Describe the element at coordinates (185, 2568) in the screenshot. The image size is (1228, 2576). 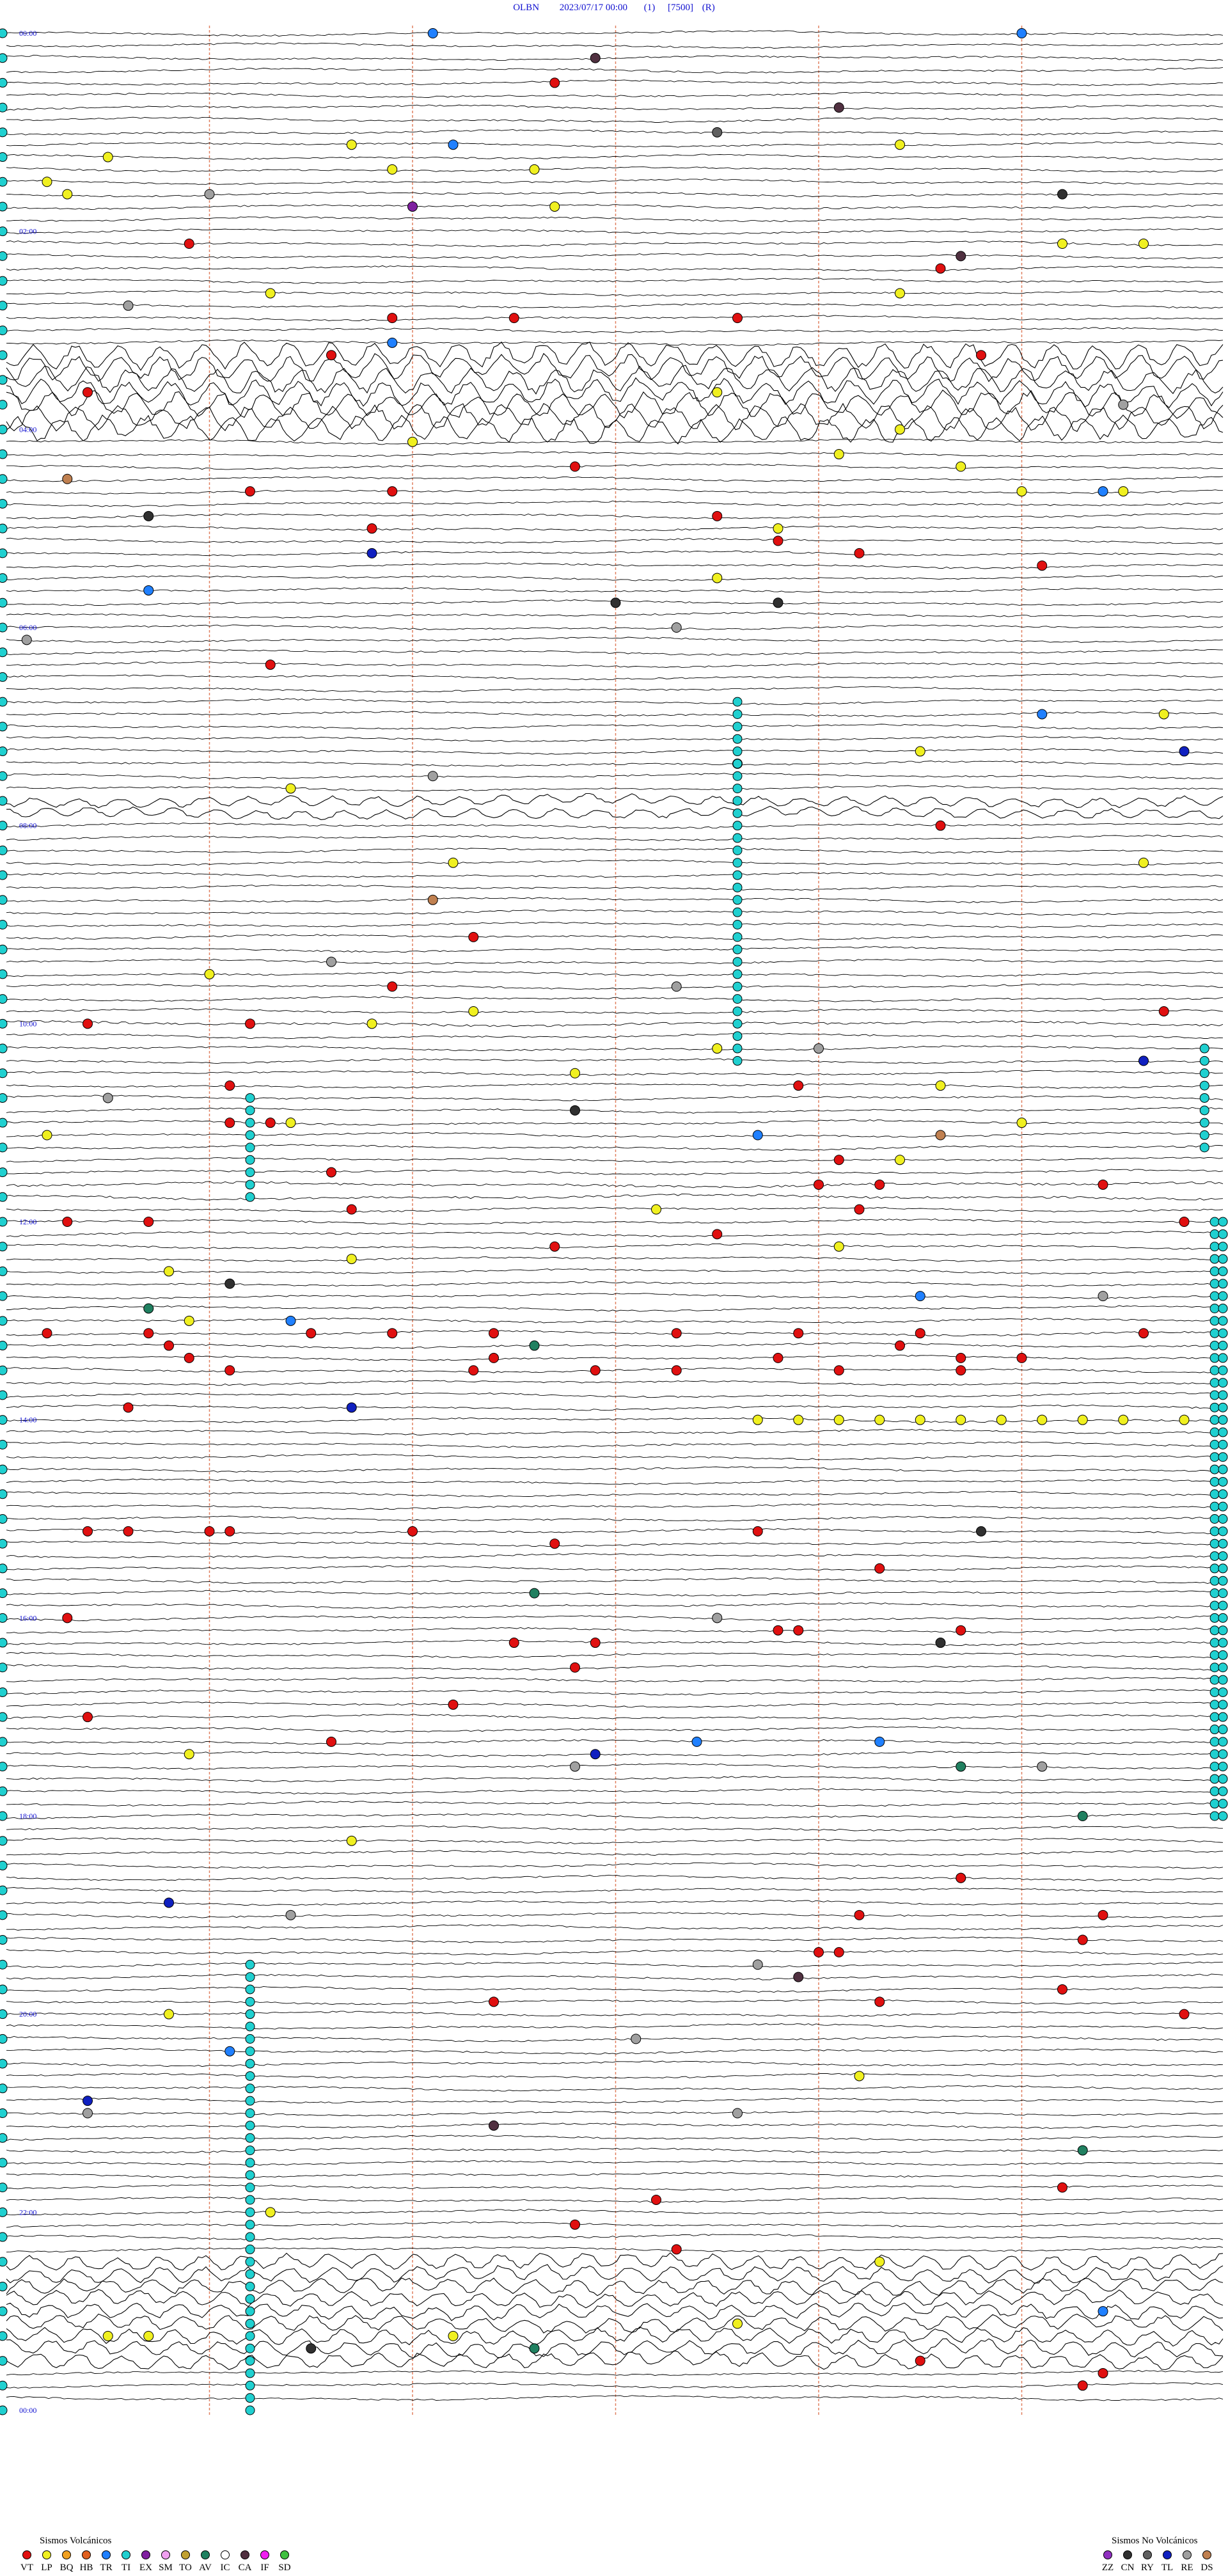
I see `legend-volcanic-label-to: TO` at that location.